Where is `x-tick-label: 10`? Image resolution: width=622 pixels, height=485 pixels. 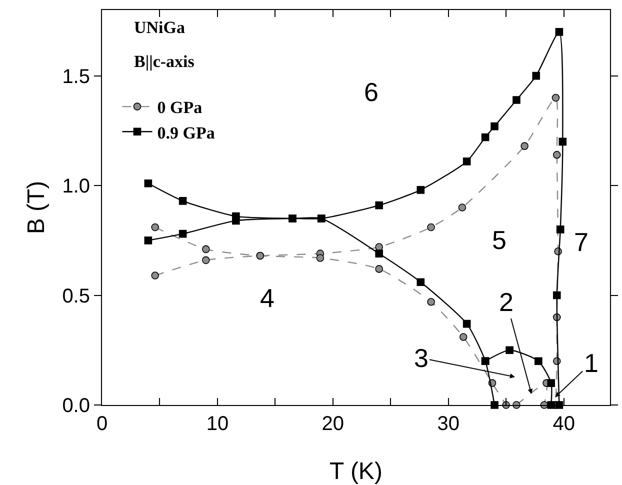 x-tick-label: 10 is located at coordinates (217, 424).